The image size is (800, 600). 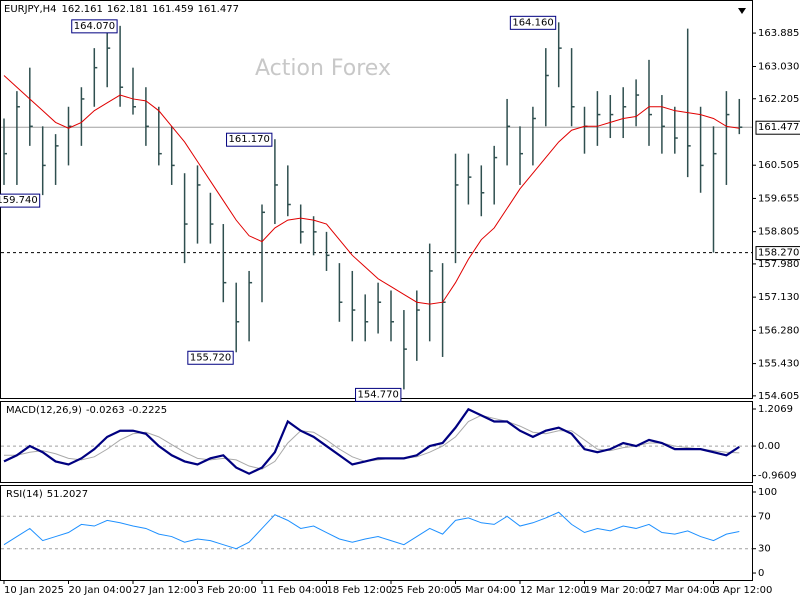 What do you see at coordinates (553, 590) in the screenshot?
I see `x-tick-label: 12 Mar 12:00` at bounding box center [553, 590].